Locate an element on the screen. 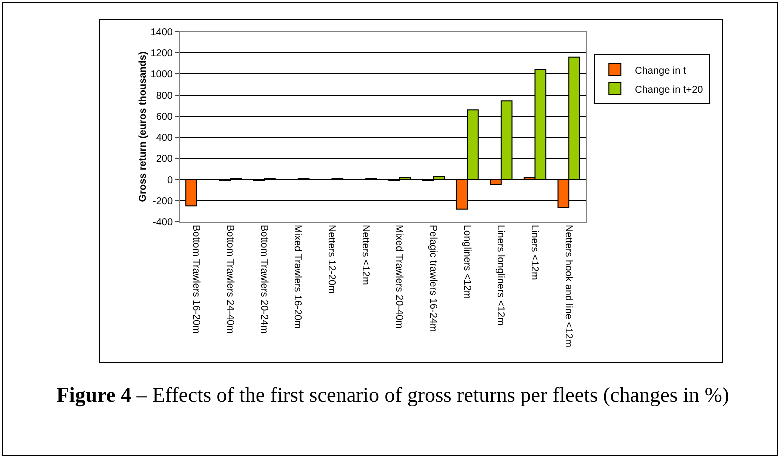 The width and height of the screenshot is (782, 460). y-tick-label: 1000 is located at coordinates (162, 75).